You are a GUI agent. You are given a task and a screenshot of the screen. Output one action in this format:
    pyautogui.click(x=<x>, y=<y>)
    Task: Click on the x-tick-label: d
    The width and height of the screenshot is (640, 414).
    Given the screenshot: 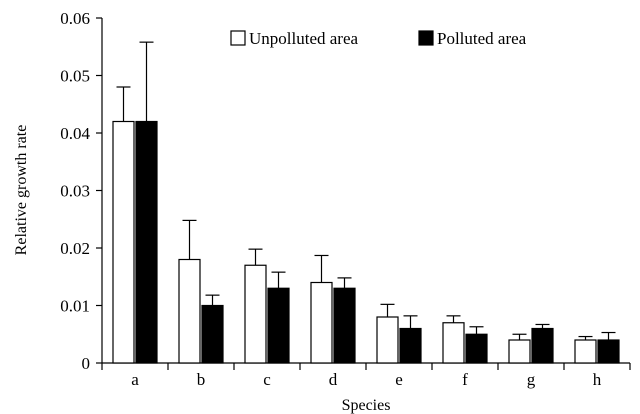 What is the action you would take?
    pyautogui.click(x=333, y=379)
    